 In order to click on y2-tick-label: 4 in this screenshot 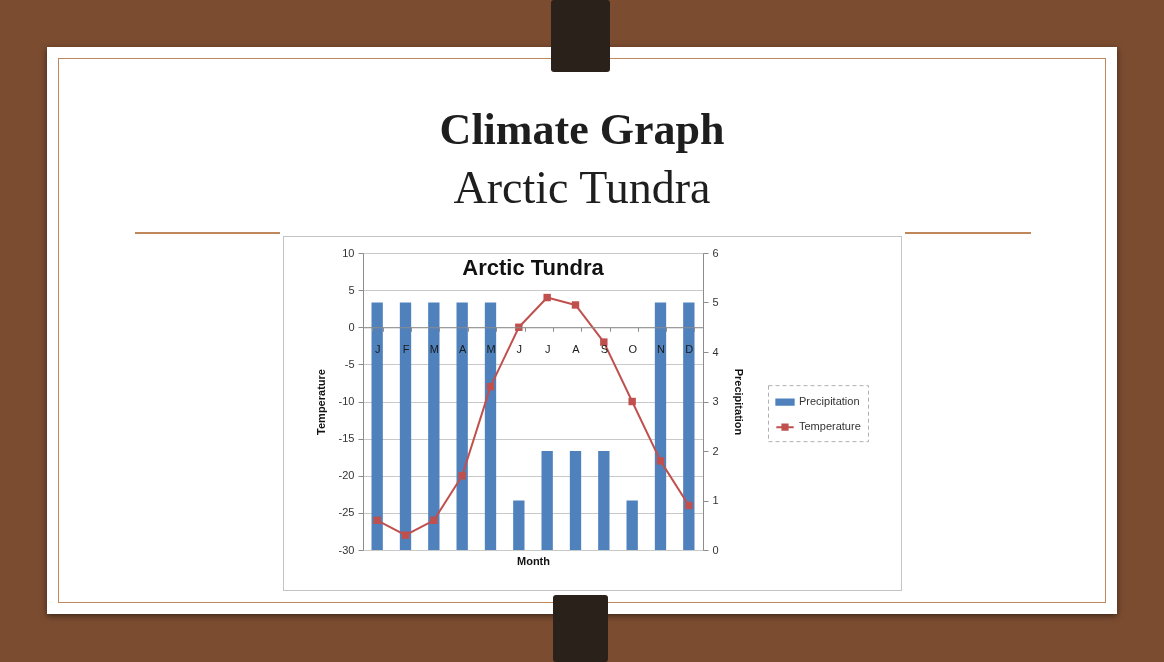, I will do `click(715, 351)`.